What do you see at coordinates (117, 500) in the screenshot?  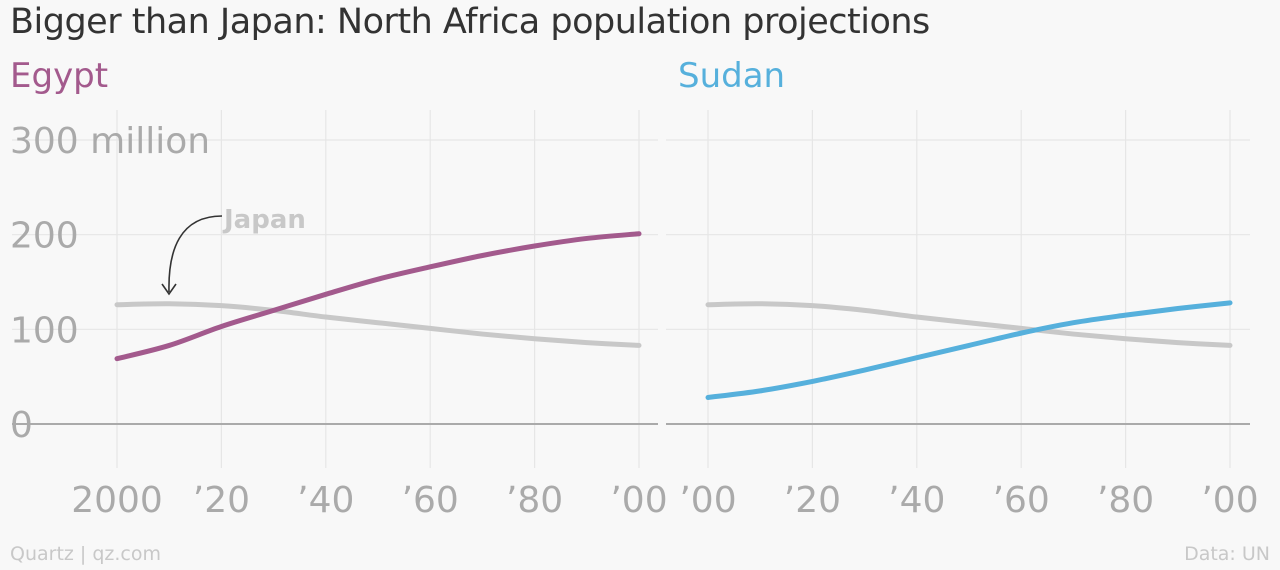 I see `x-tick-label-egypt-2000: 2000` at bounding box center [117, 500].